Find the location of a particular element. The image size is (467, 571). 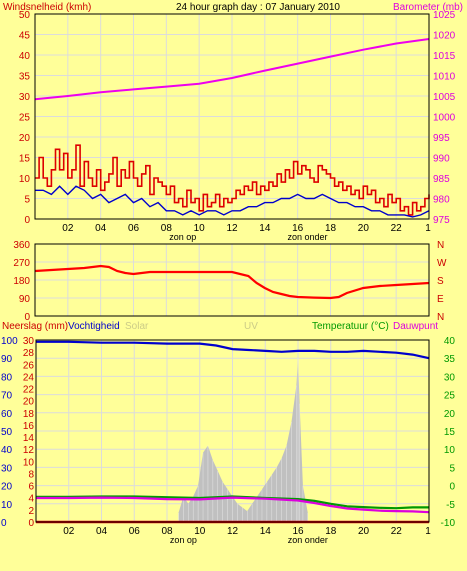

wind-tick-label: 45 is located at coordinates (25, 36).